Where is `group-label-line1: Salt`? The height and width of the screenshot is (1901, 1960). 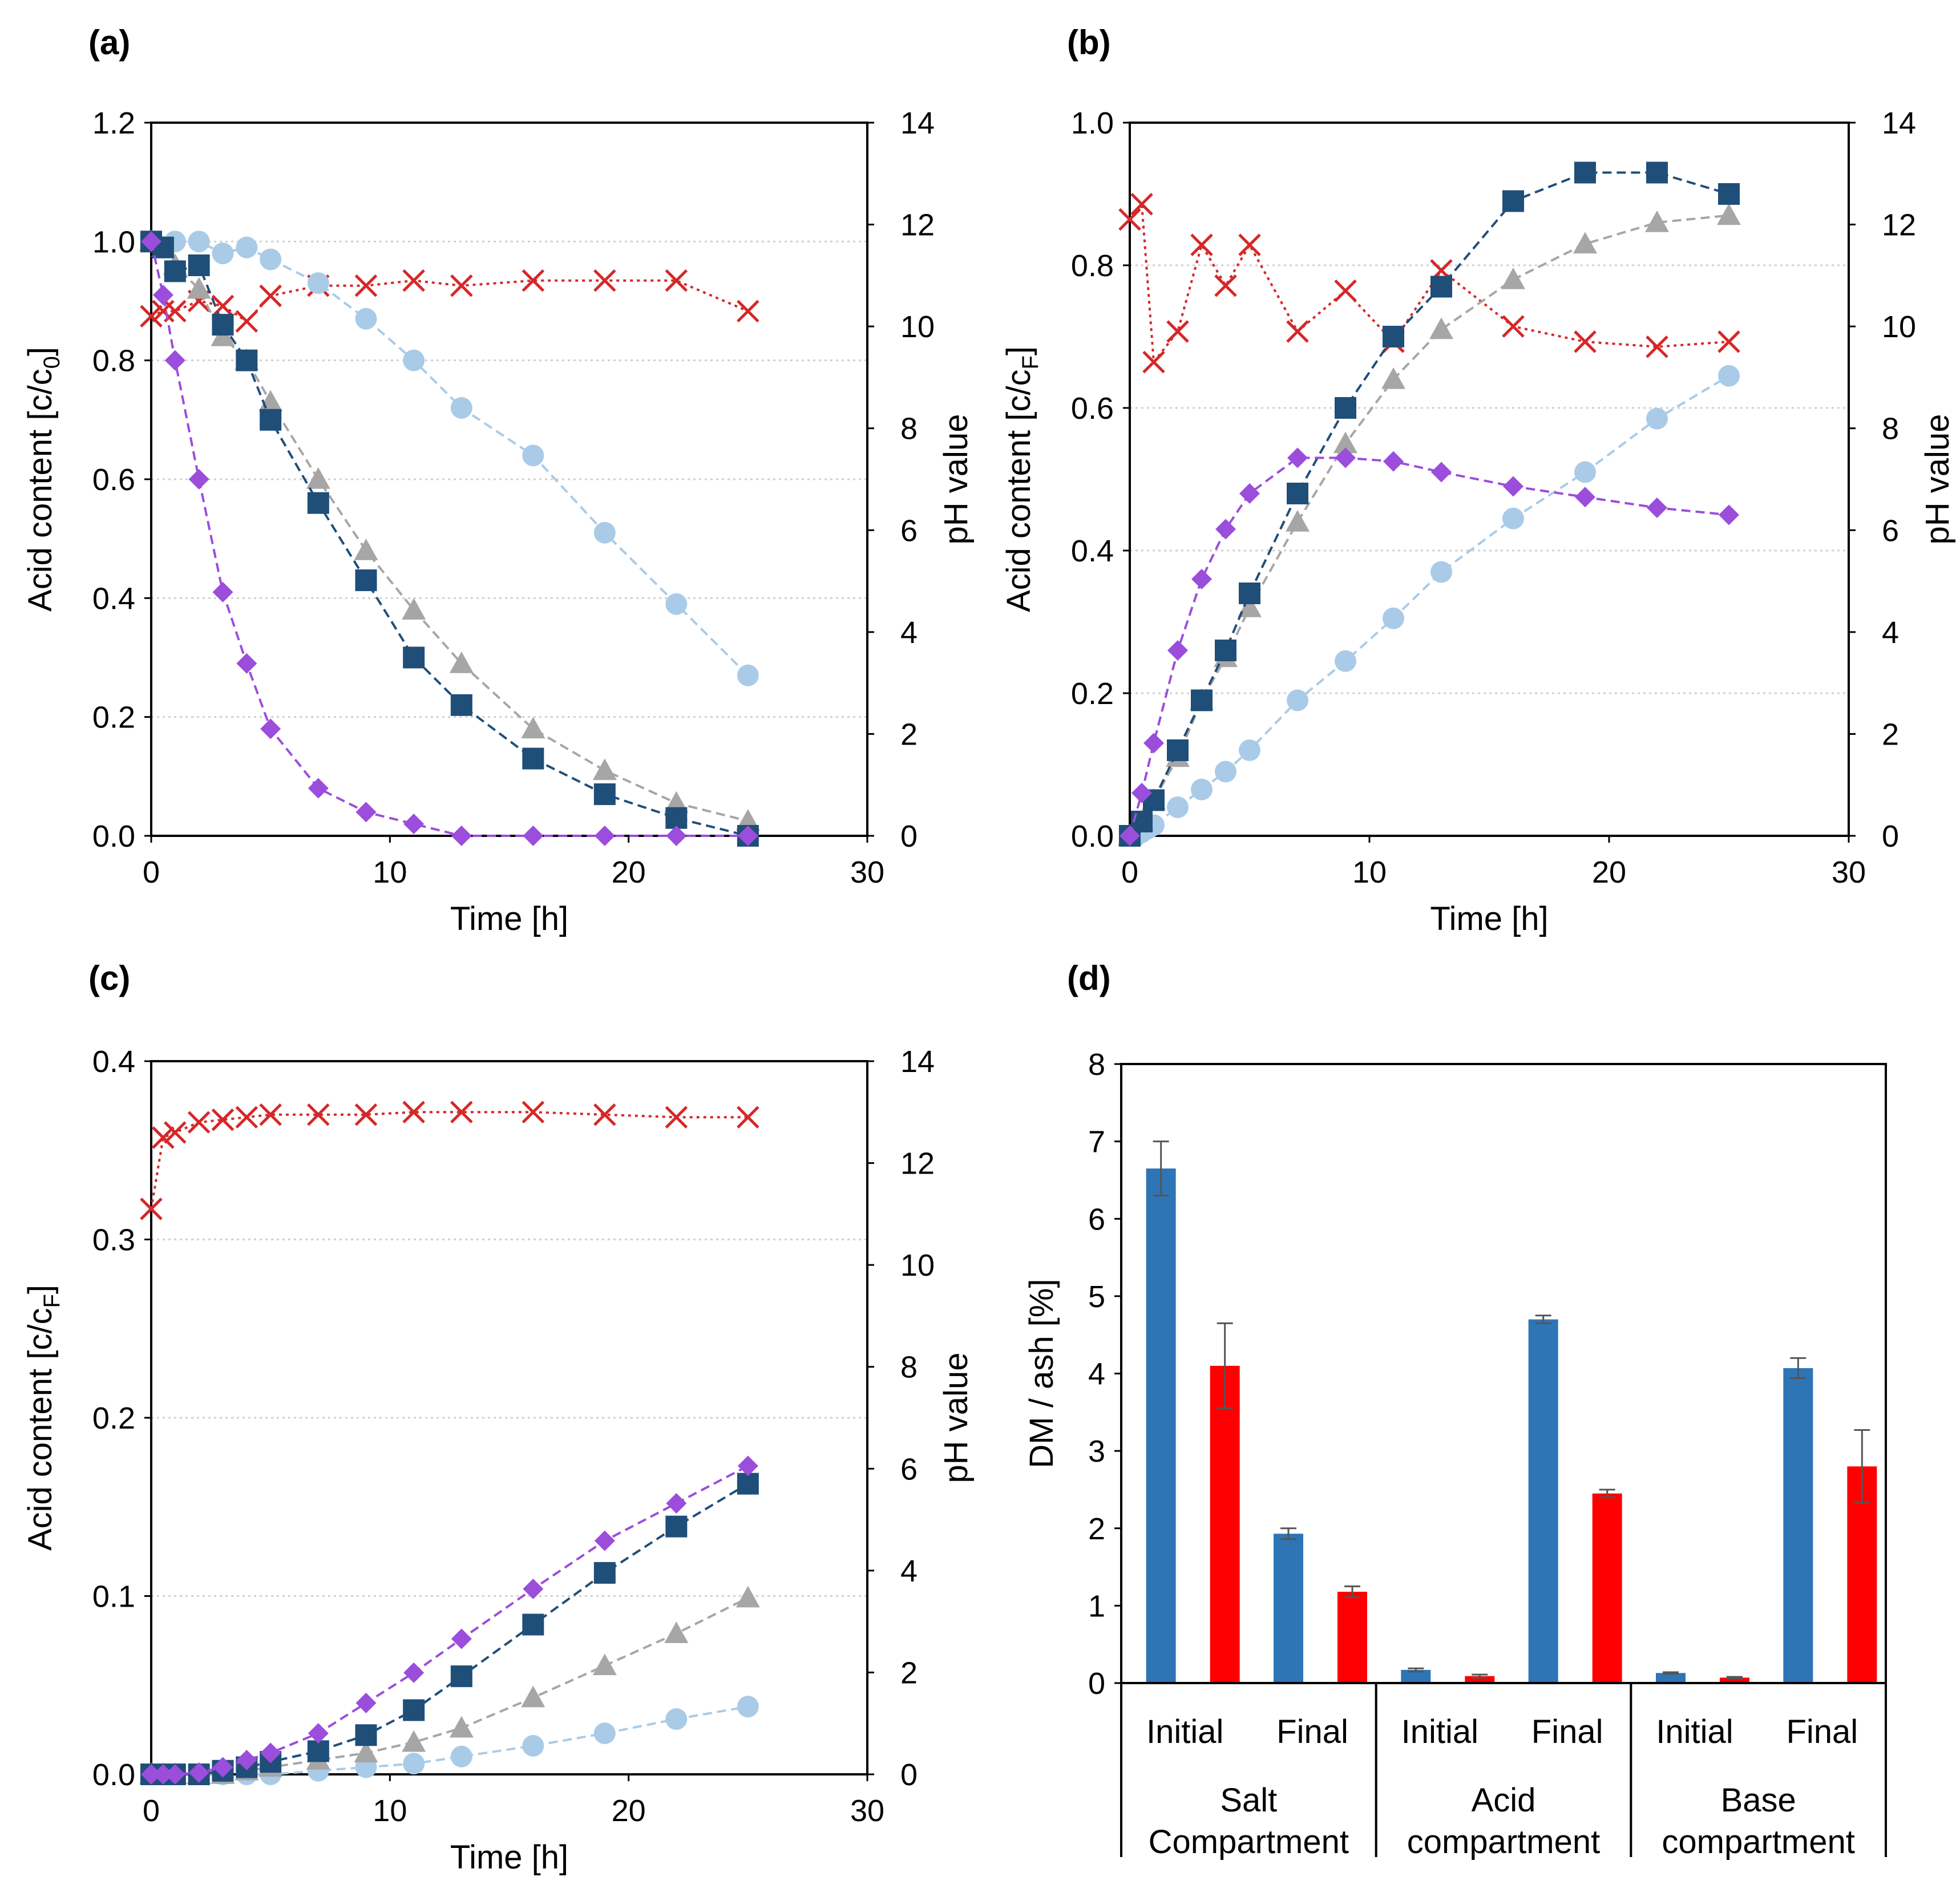 group-label-line1: Salt is located at coordinates (1248, 1800).